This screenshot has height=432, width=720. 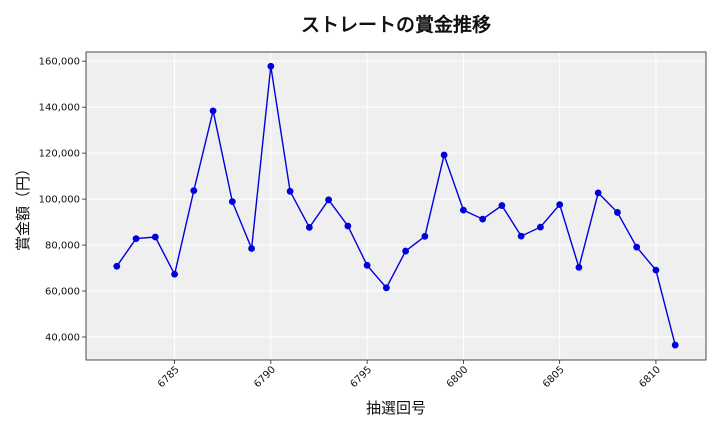 What do you see at coordinates (59, 62) in the screenshot?
I see `y-tick-label: 160,000` at bounding box center [59, 62].